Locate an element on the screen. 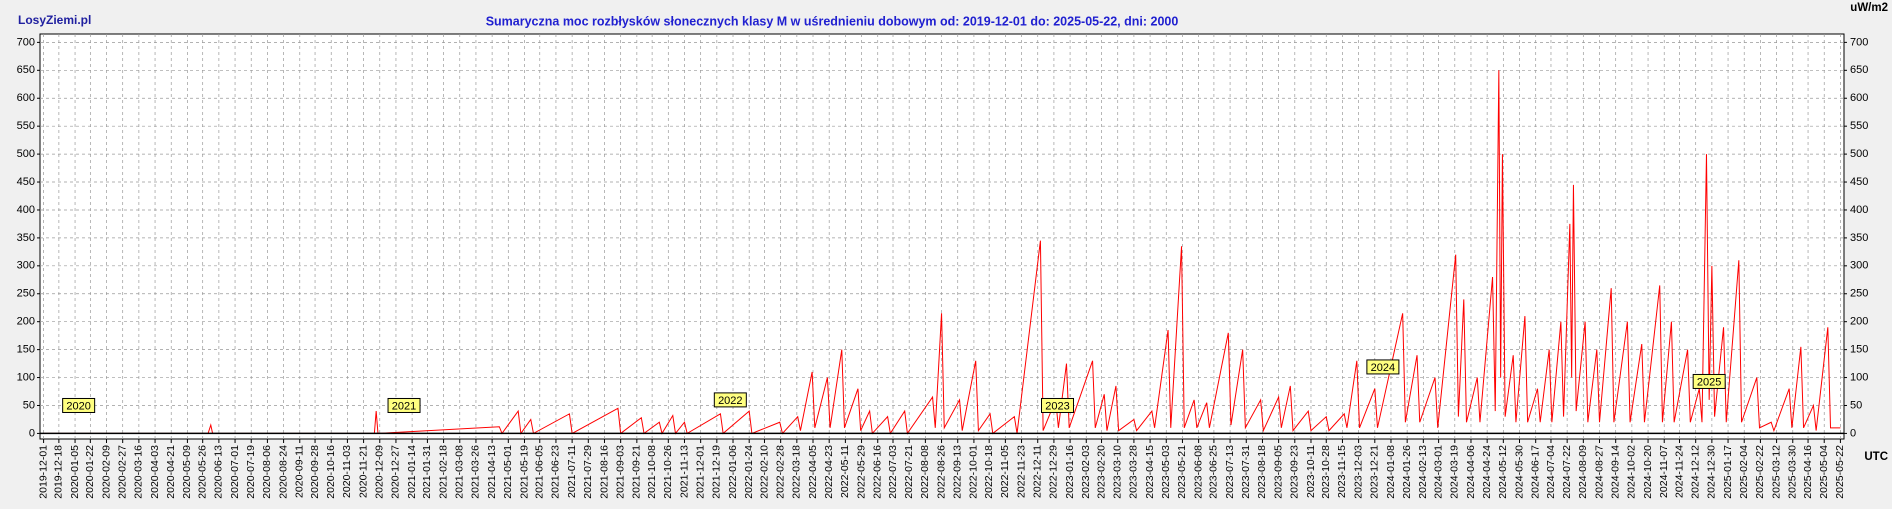 The width and height of the screenshot is (1892, 509). x-tick-label: 2024-10-02 is located at coordinates (1632, 472).